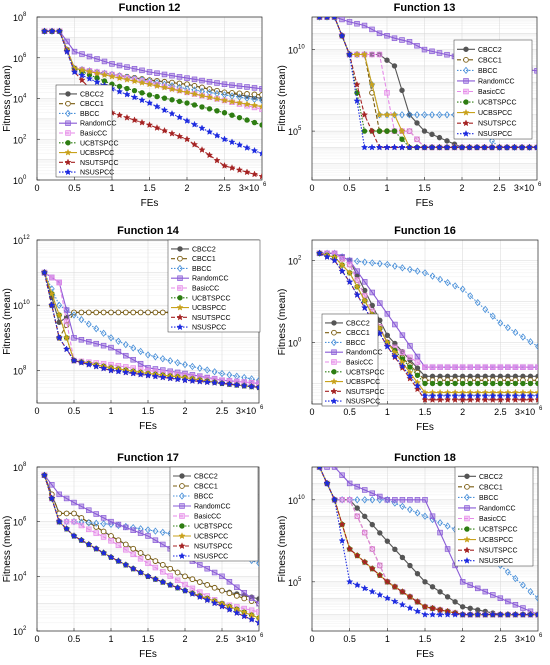  Describe the element at coordinates (153, 60) in the screenshot. I see `series-line-randomcc` at that location.